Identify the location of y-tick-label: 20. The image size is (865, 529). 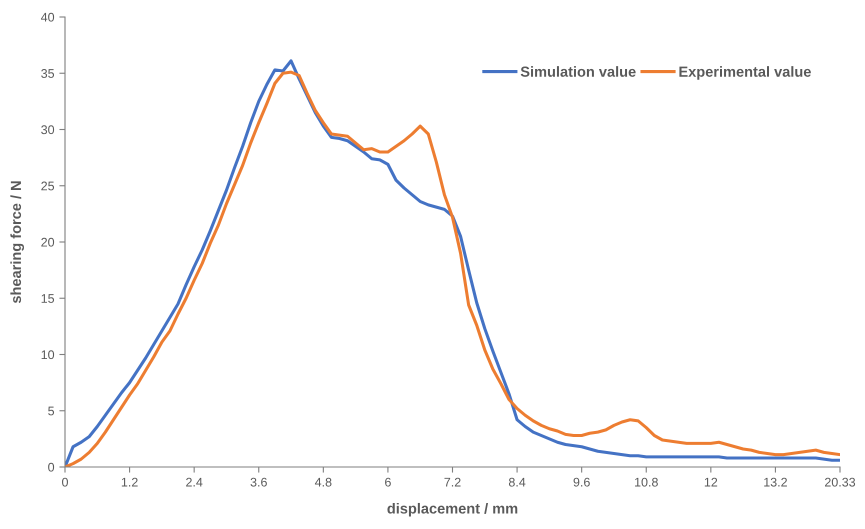
(47, 242).